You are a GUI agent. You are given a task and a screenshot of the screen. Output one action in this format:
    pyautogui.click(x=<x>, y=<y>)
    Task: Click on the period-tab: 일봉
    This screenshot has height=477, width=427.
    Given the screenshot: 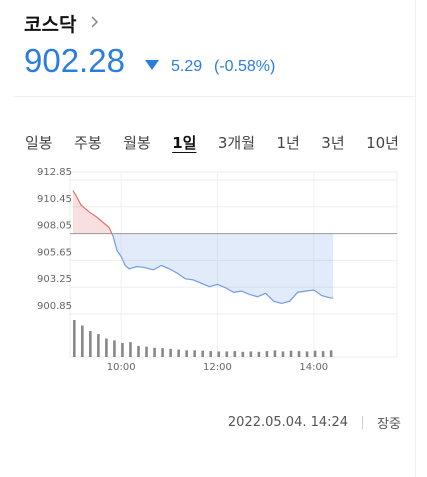 What is the action you would take?
    pyautogui.click(x=39, y=143)
    